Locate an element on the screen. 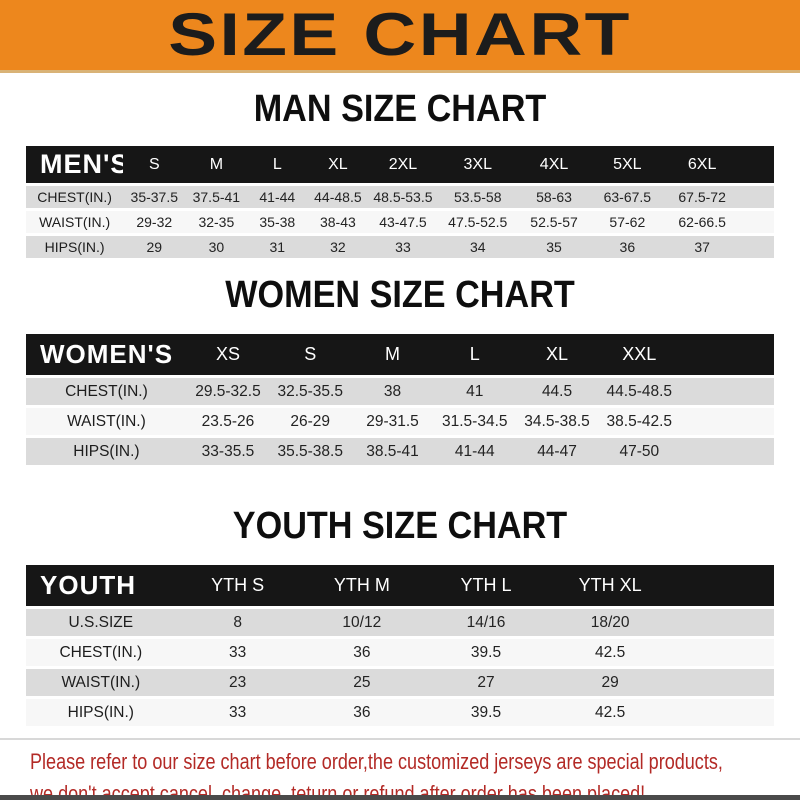  size-value-cell: 62-66.5 is located at coordinates (702, 222).